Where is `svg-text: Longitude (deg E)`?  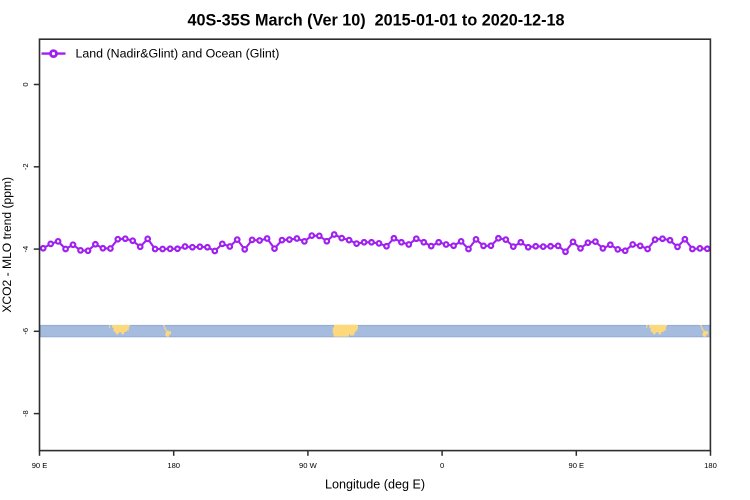
svg-text: Longitude (deg E) is located at coordinates (375, 484).